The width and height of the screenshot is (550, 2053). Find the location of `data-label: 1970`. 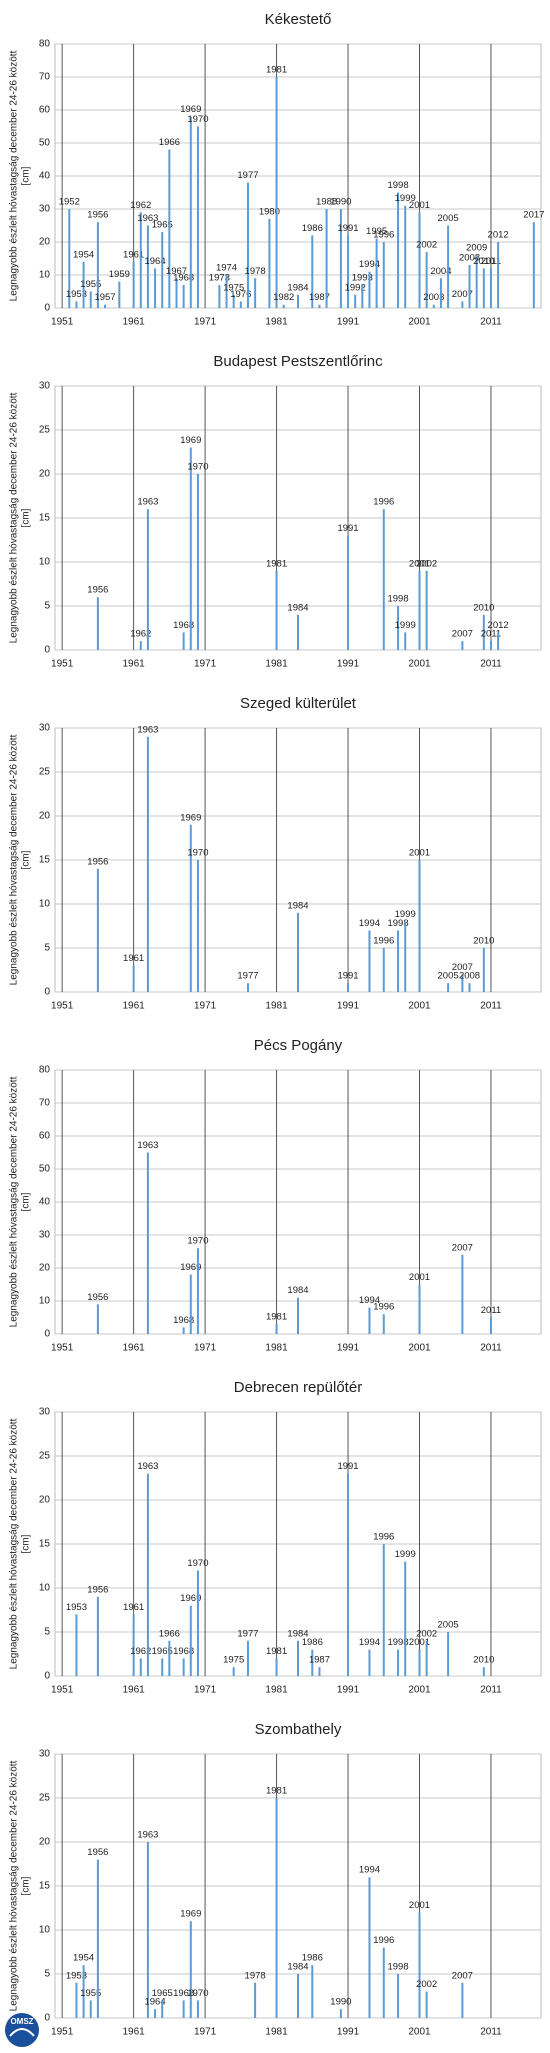

data-label: 1970 is located at coordinates (197, 853).